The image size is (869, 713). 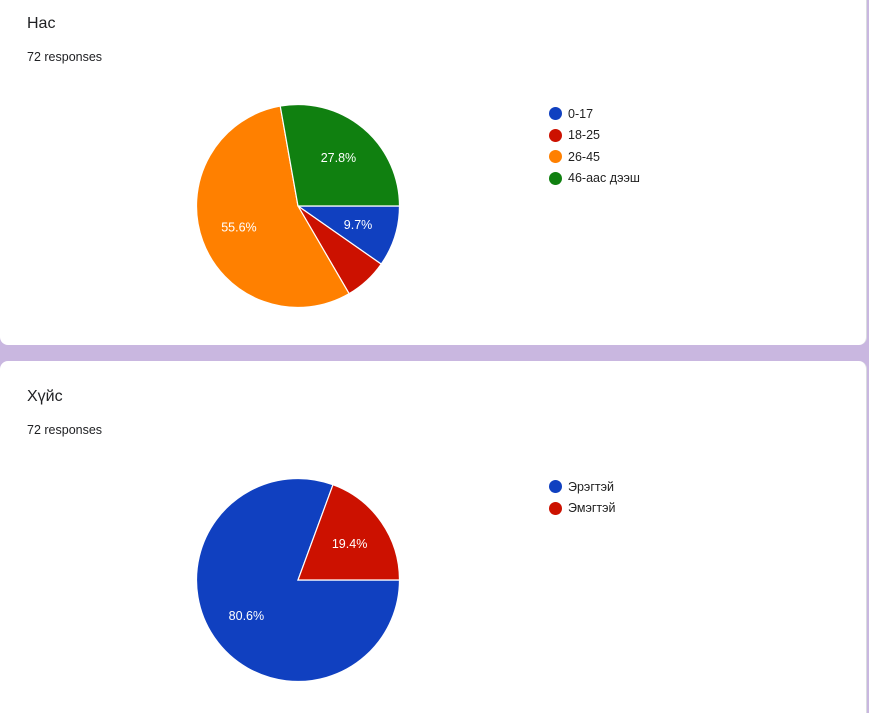 I want to click on legend-item-46-аас-дээш: 46-аас дээш, so click(x=594, y=179).